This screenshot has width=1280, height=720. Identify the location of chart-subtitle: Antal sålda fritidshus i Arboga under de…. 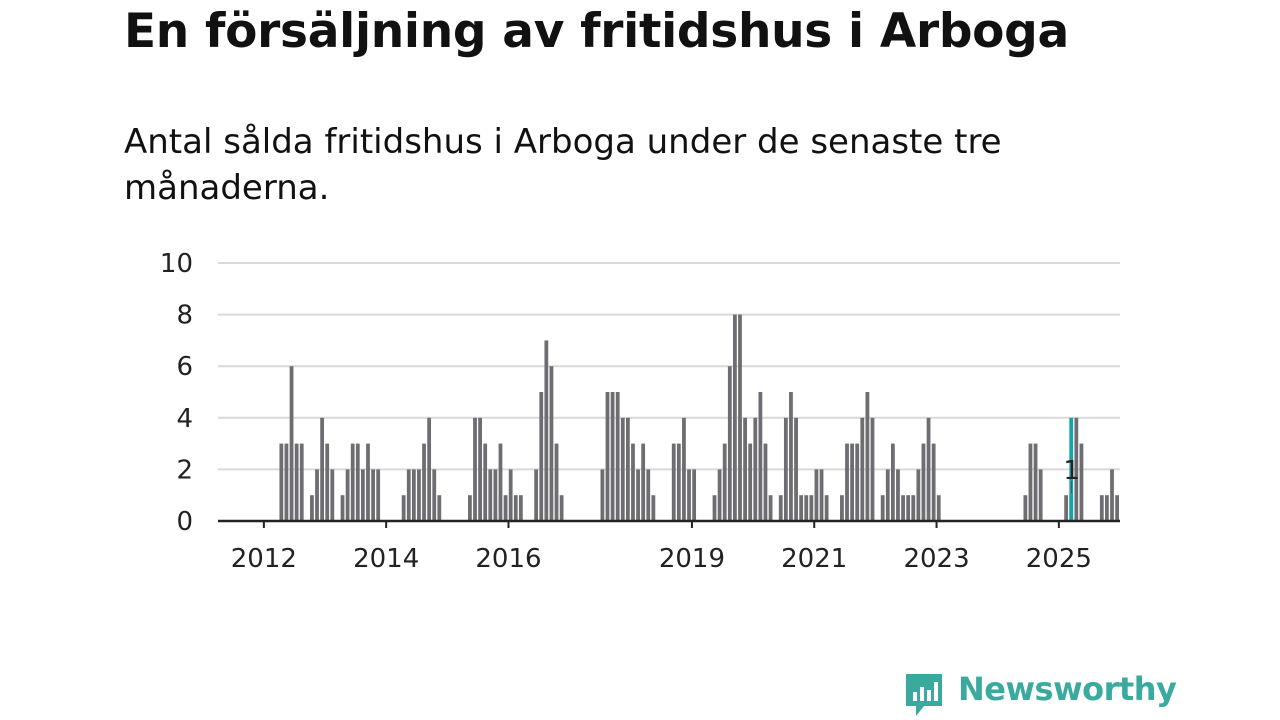
(563, 165).